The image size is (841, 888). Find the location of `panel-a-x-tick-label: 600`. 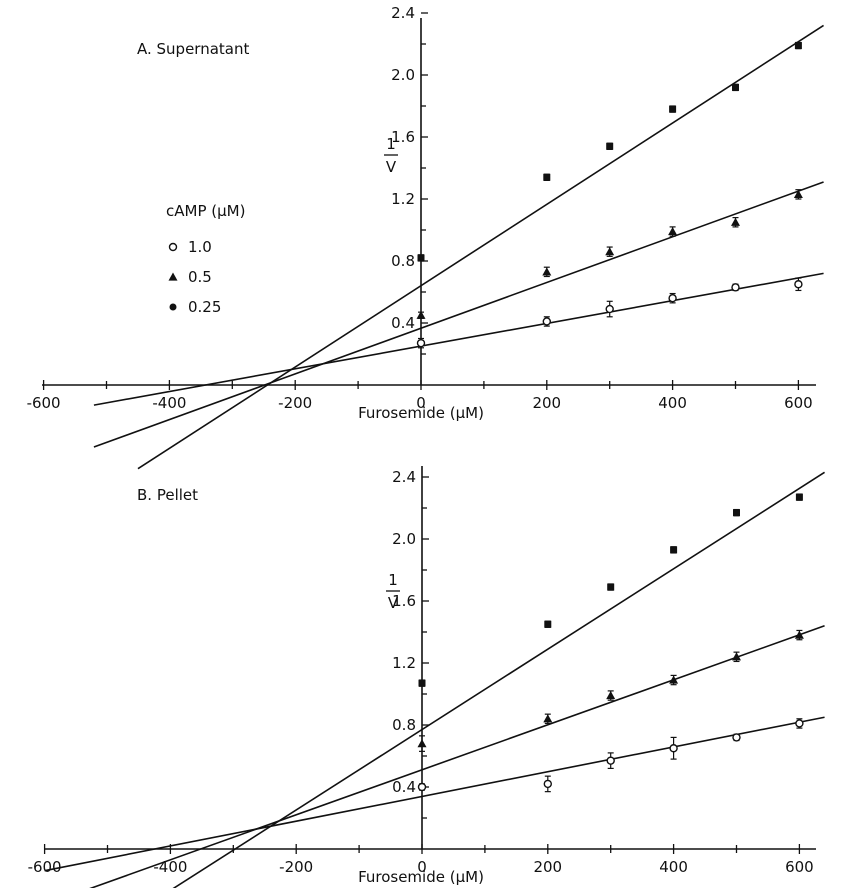

panel-a-x-tick-label: 600 is located at coordinates (798, 403).